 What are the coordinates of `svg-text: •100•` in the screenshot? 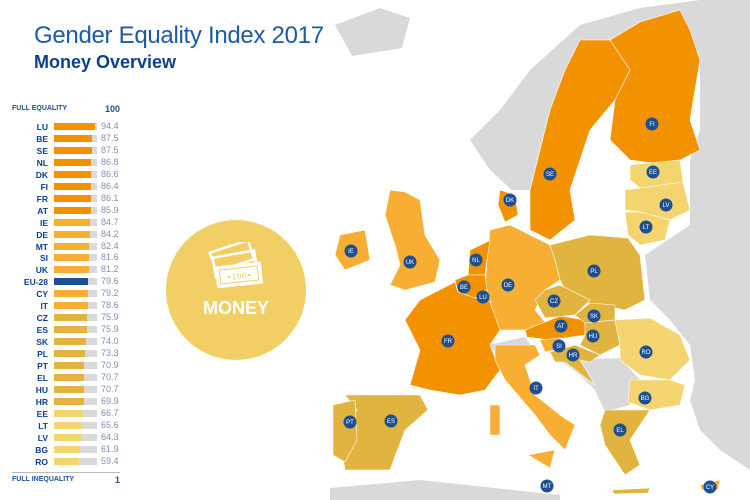 It's located at (239, 277).